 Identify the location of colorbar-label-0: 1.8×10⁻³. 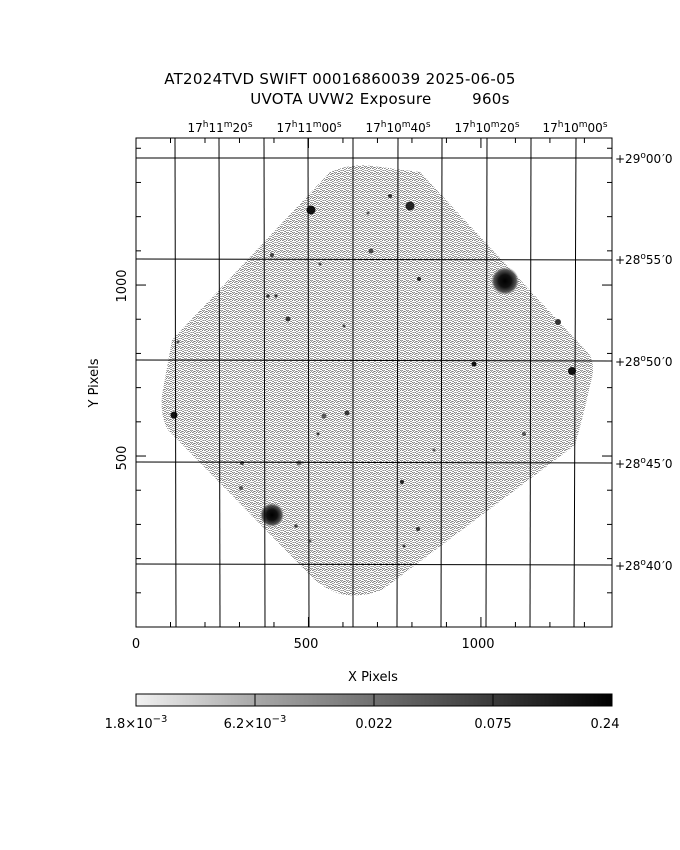
(136, 723).